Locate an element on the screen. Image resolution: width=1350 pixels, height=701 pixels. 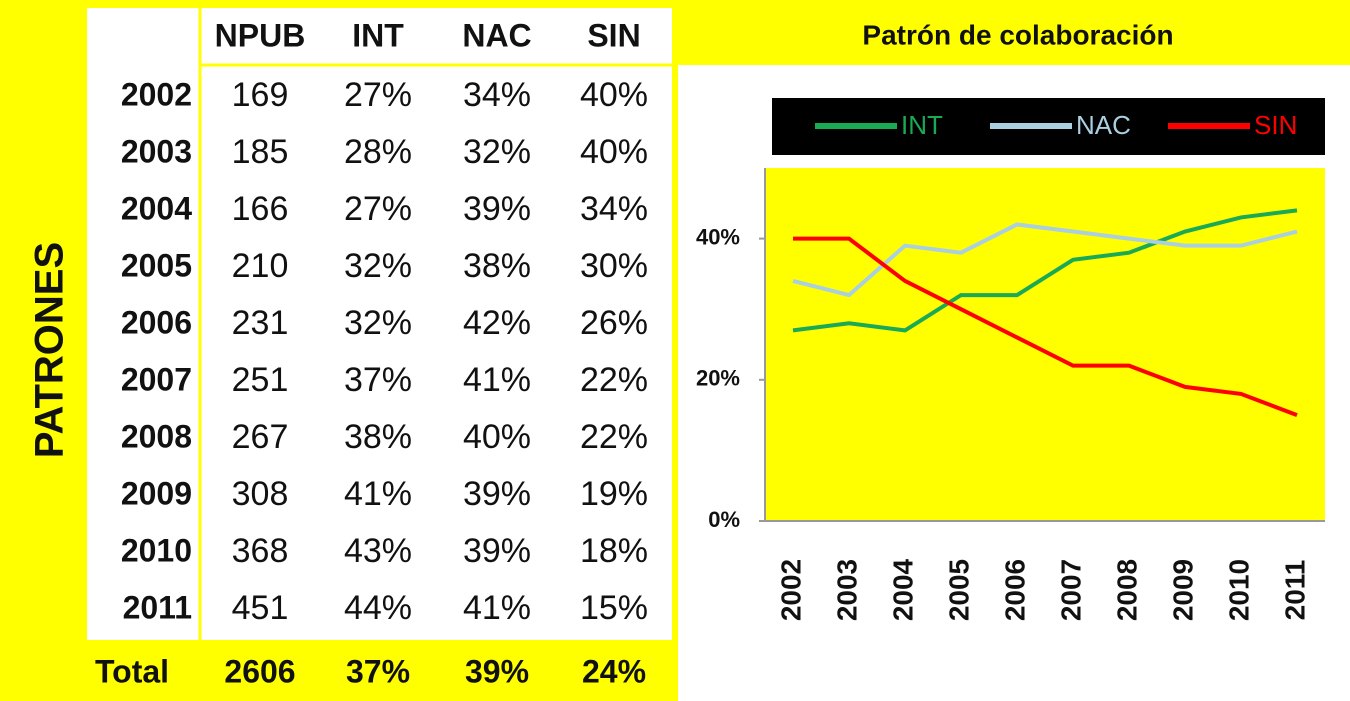
table-cell: 26% is located at coordinates (614, 323).